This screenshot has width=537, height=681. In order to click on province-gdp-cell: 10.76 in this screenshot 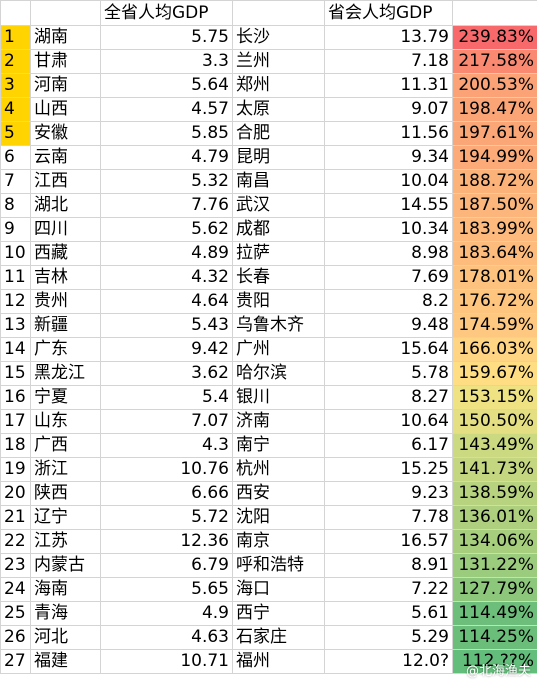, I will do `click(166, 469)`.